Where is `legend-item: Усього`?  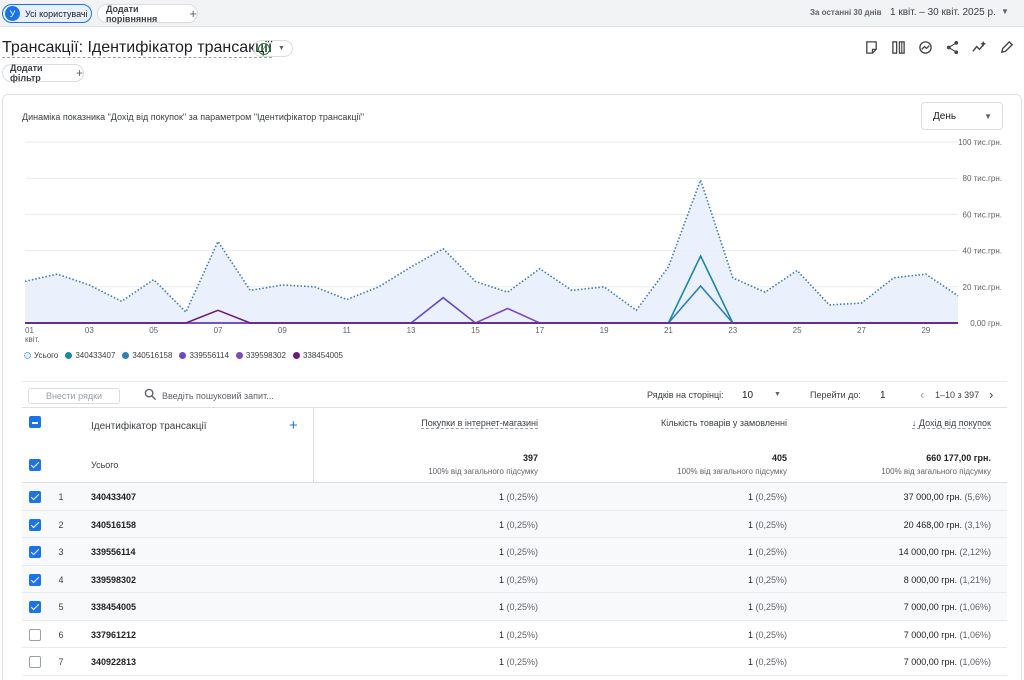 legend-item: Усього is located at coordinates (41, 355).